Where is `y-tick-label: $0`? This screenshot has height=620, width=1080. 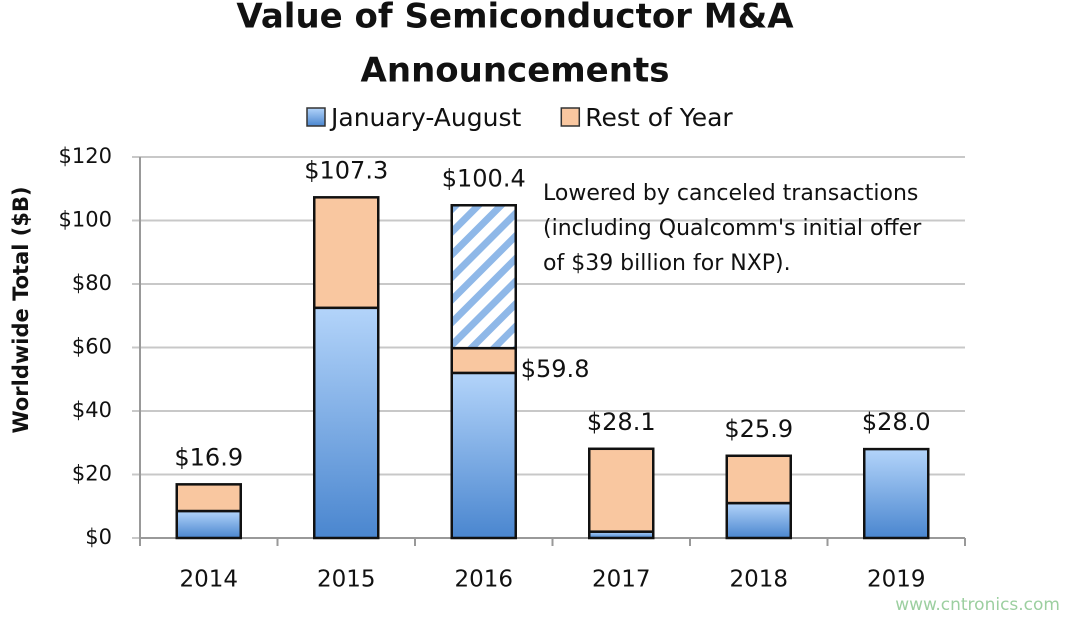 y-tick-label: $0 is located at coordinates (98, 537).